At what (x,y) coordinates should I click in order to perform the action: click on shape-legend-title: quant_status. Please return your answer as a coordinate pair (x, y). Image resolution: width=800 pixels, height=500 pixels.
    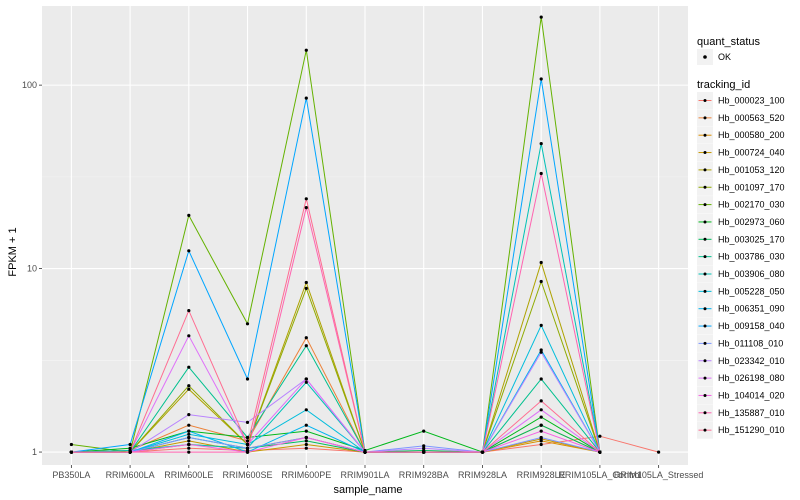
    Looking at the image, I should click on (728, 42).